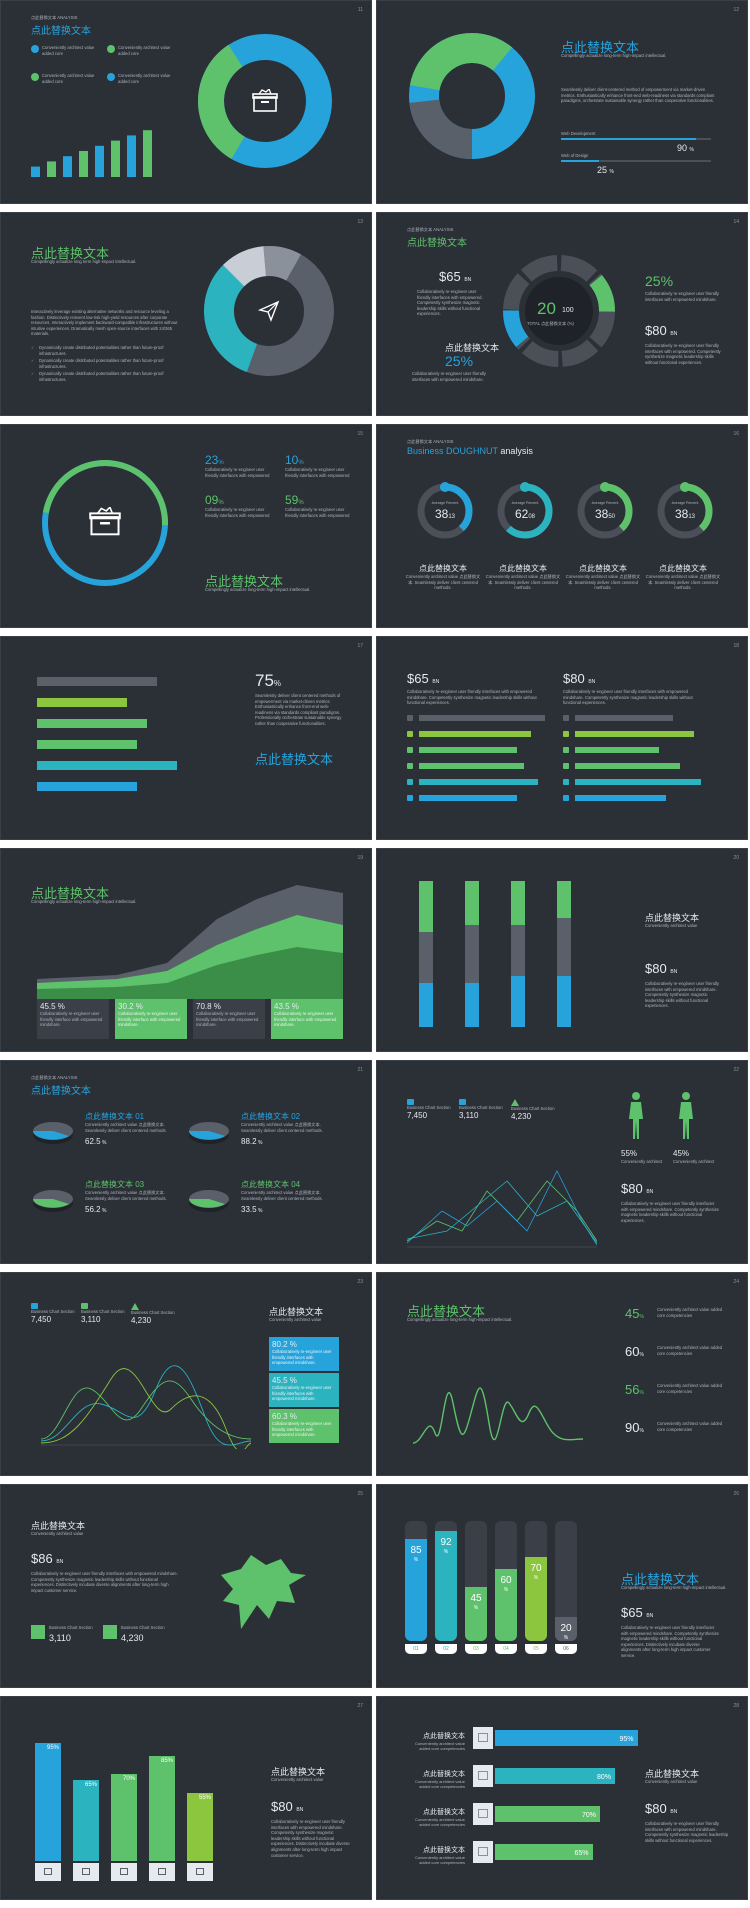  What do you see at coordinates (589, 1815) in the screenshot?
I see `bar-value-label: 70%` at bounding box center [589, 1815].